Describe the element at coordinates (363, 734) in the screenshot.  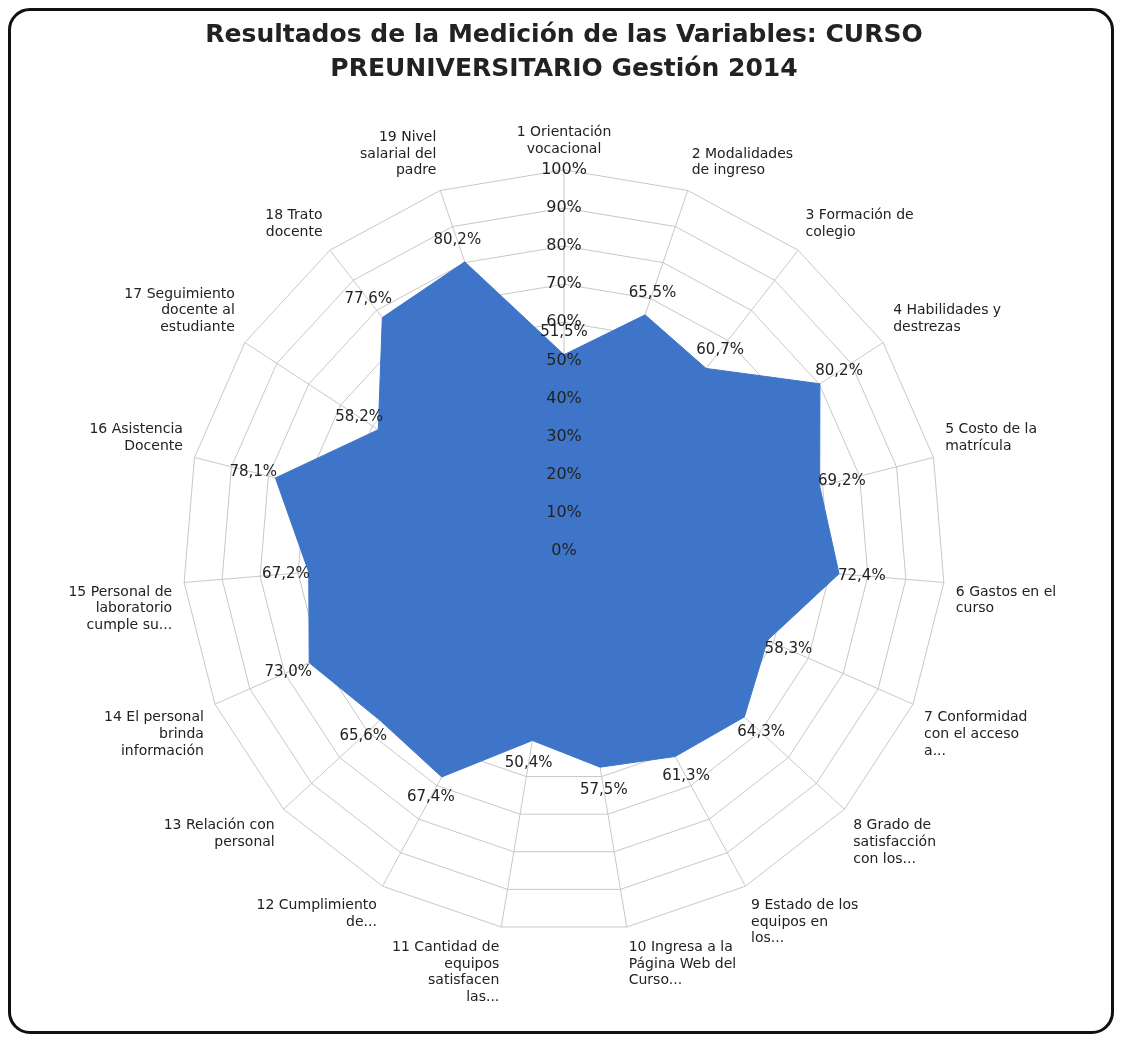
I see `data-label: 65,6%` at that location.